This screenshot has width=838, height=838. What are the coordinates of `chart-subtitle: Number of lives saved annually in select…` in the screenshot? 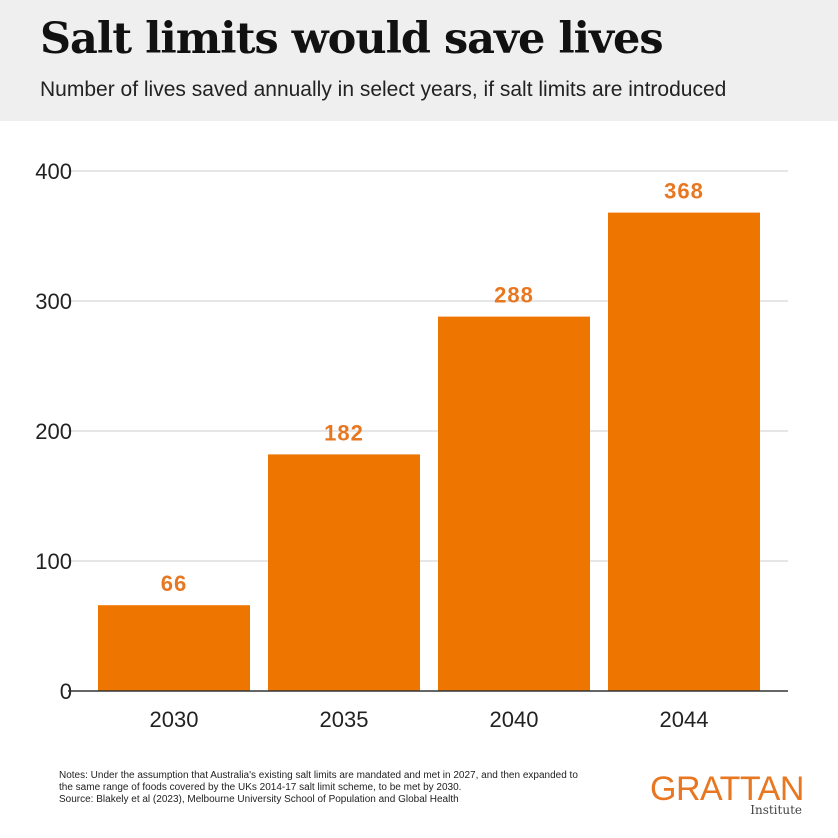 It's located at (383, 89).